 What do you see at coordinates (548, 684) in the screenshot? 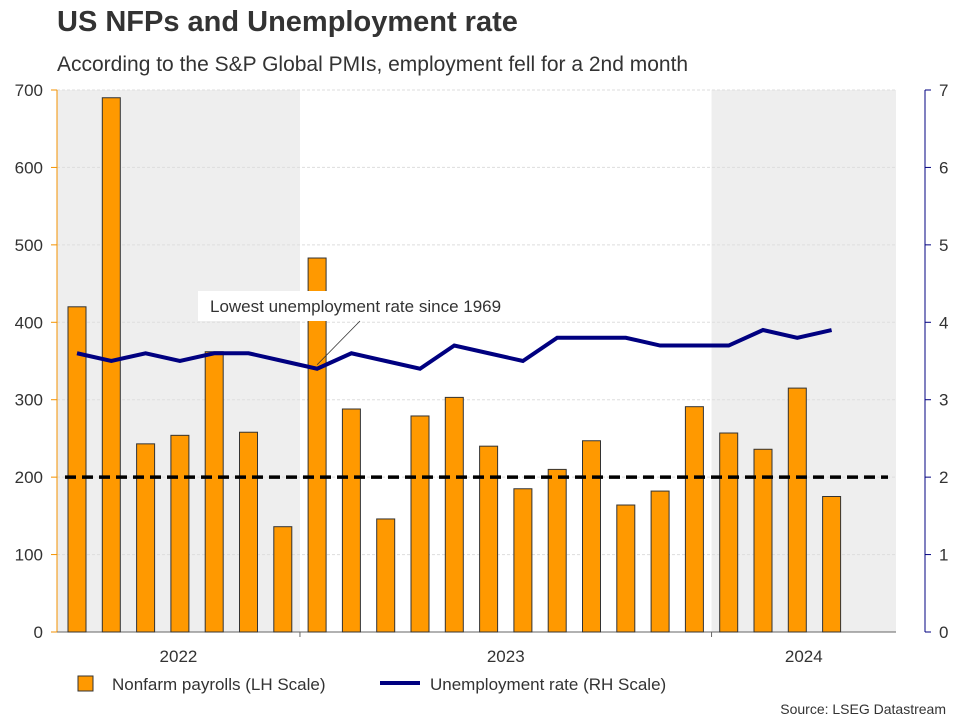
I see `legend-label-unemployment: Unemployment rate (RH Scale)` at bounding box center [548, 684].